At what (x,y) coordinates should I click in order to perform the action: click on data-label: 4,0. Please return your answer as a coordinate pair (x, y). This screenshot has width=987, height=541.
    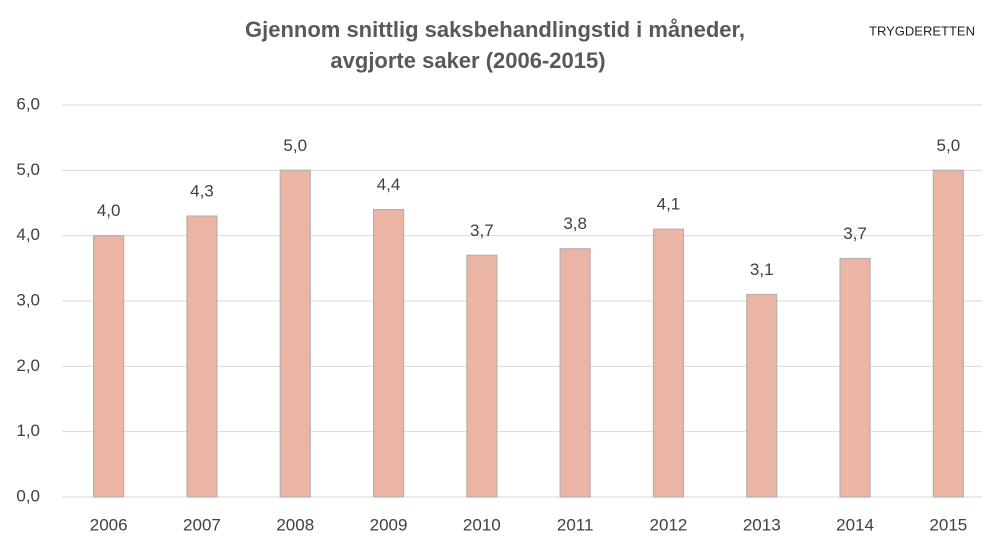
    Looking at the image, I should click on (109, 210).